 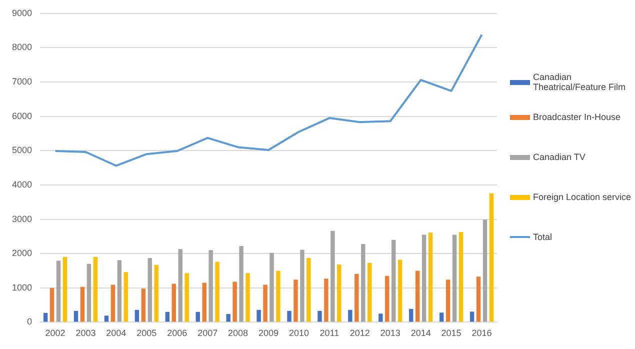 What do you see at coordinates (482, 333) in the screenshot?
I see `x-tick-label: 2016` at bounding box center [482, 333].